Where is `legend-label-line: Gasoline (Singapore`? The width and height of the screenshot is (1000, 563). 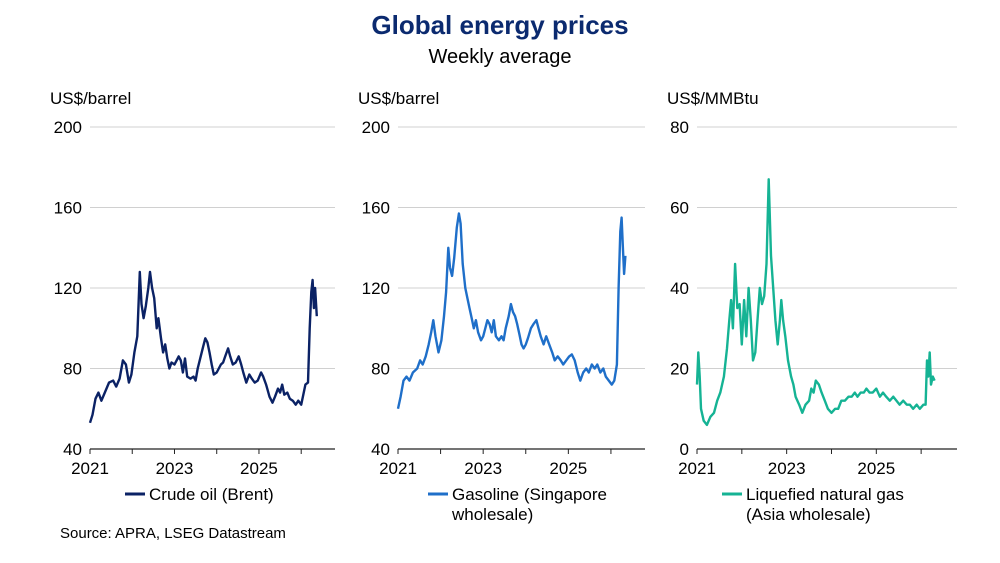
legend-label-line: Gasoline (Singapore is located at coordinates (529, 494).